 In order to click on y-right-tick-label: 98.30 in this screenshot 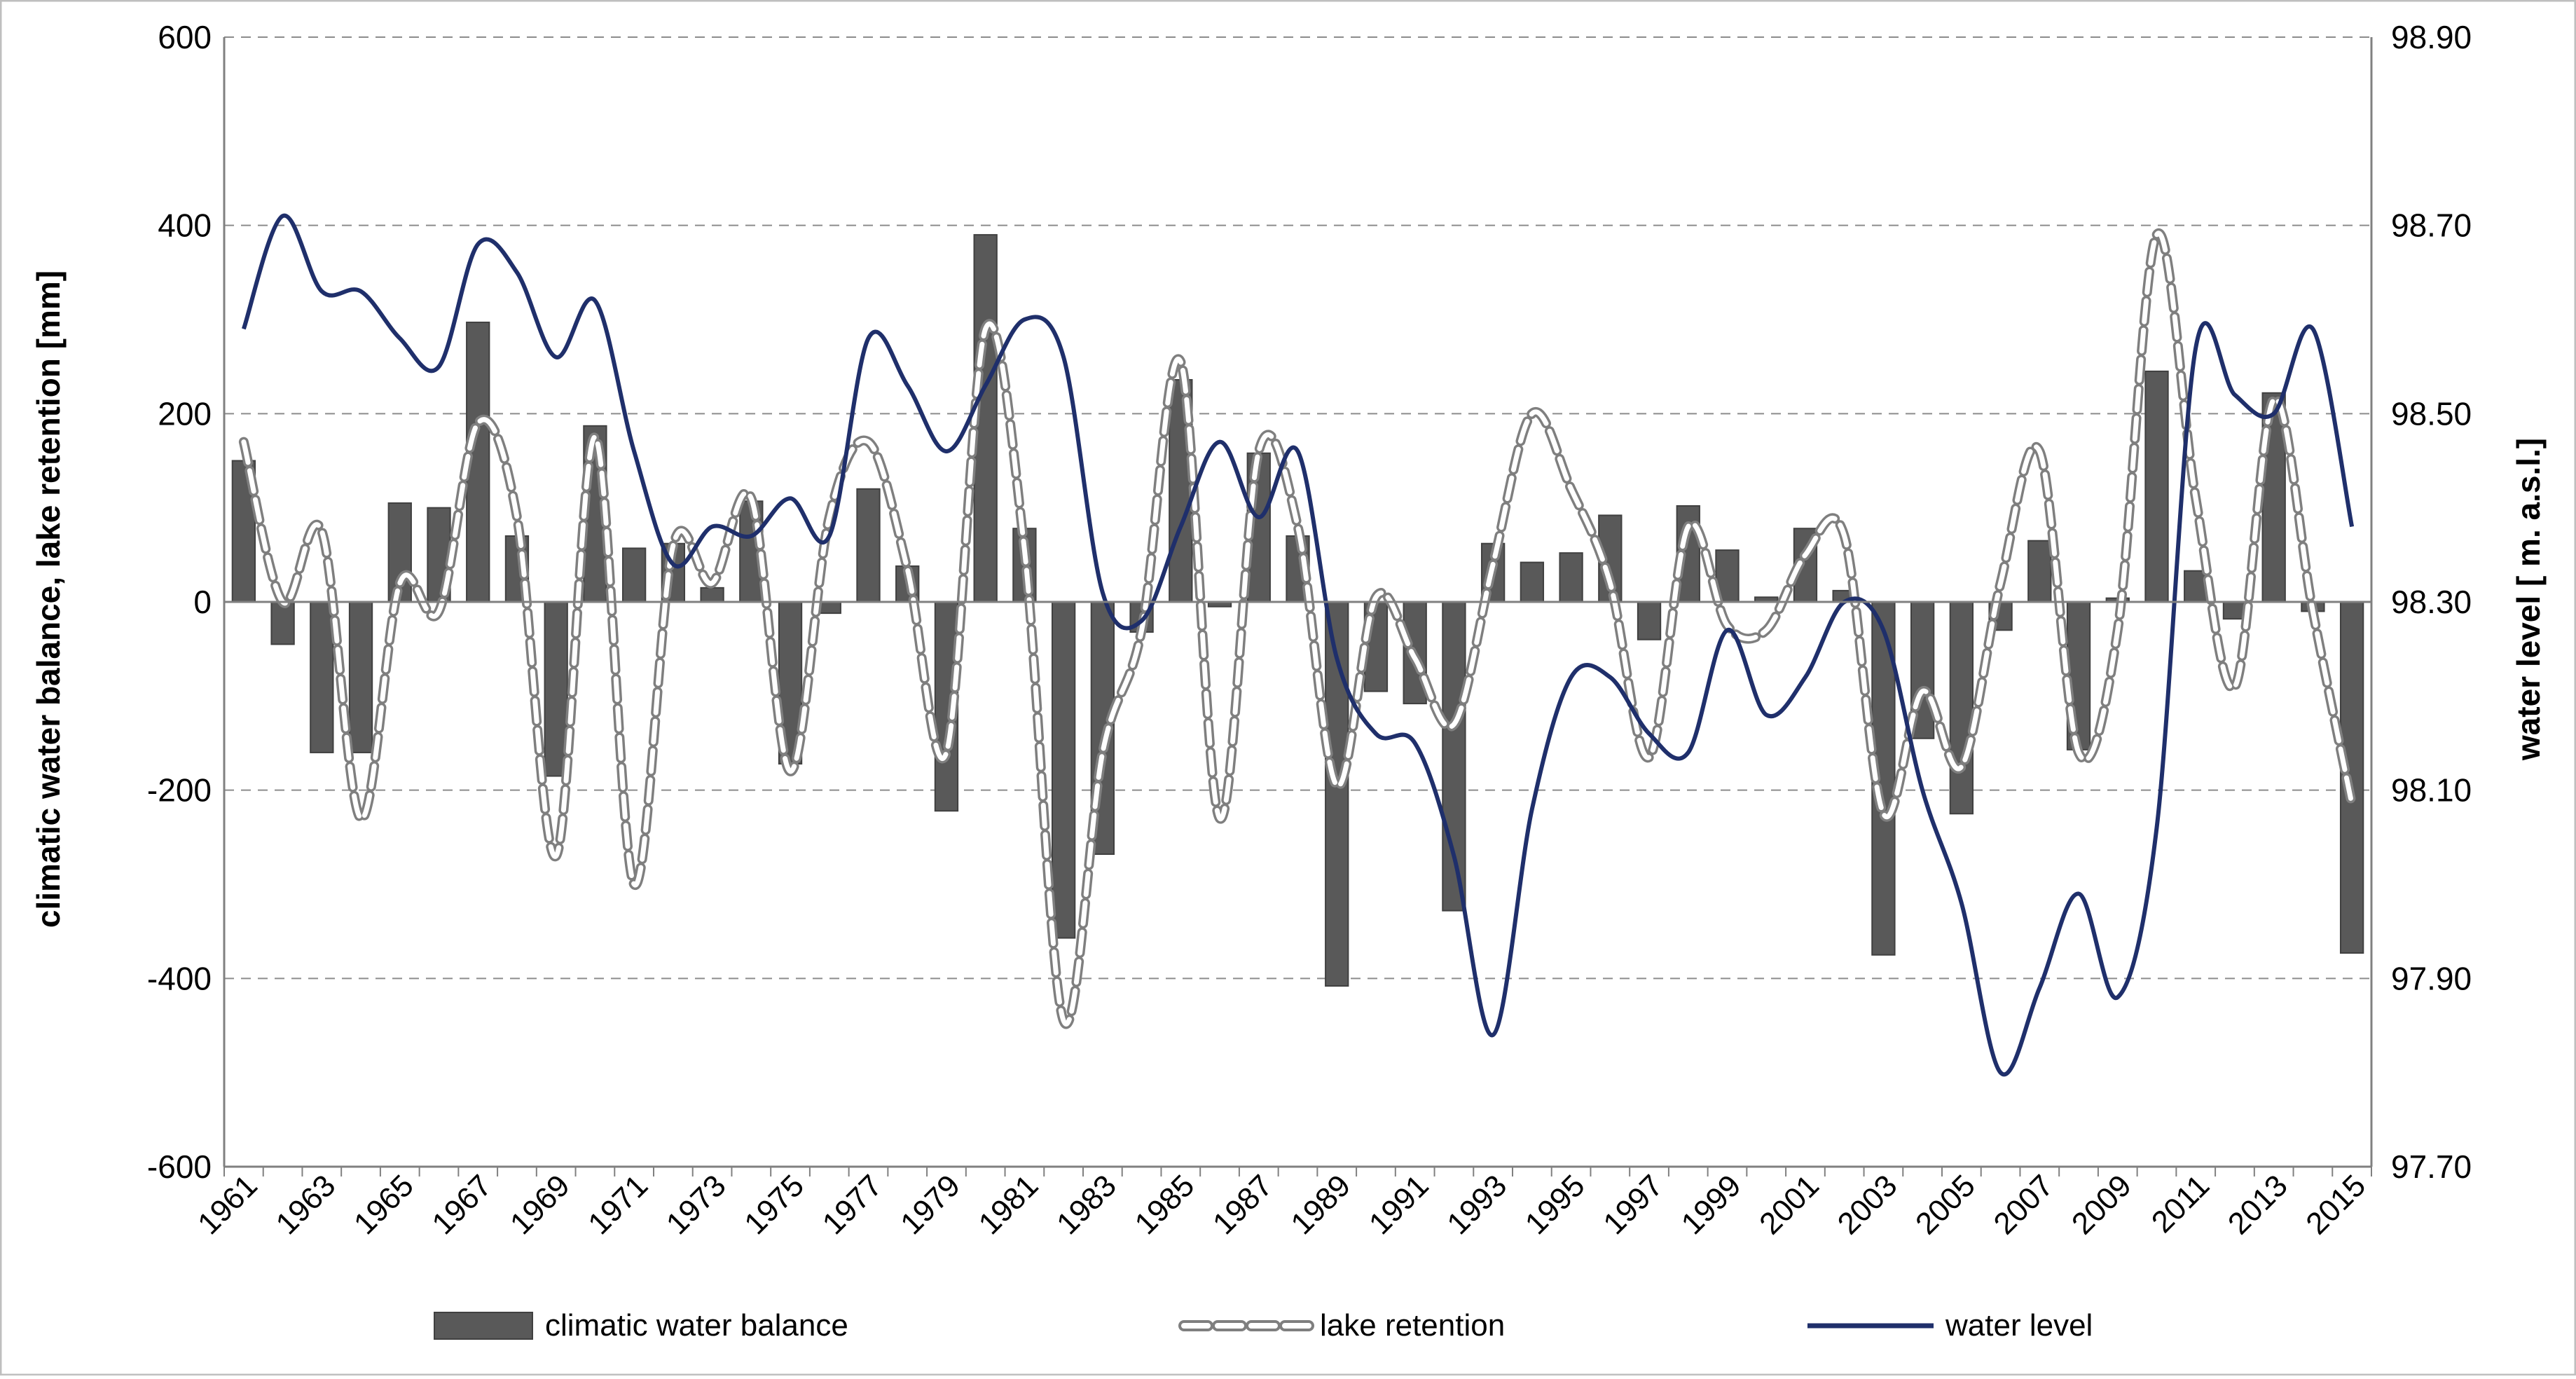, I will do `click(2431, 602)`.